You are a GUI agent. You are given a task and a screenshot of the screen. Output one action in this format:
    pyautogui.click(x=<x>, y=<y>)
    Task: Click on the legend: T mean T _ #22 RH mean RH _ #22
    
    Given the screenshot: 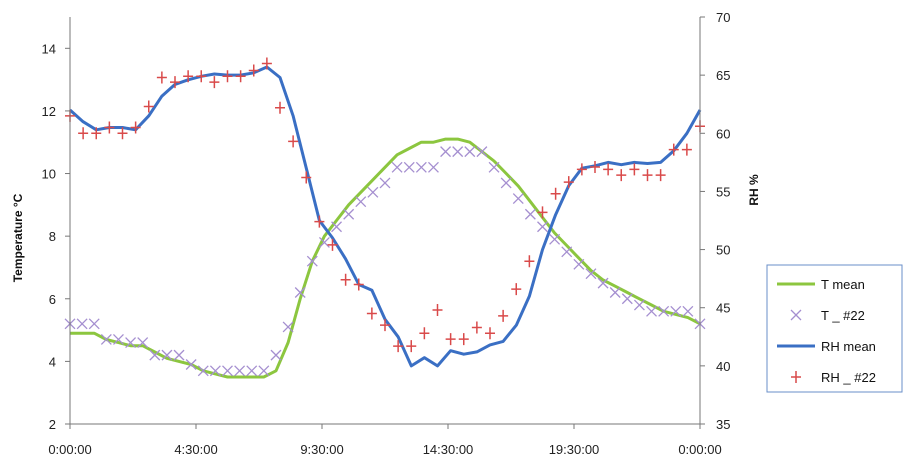 What is the action you would take?
    pyautogui.click(x=834, y=328)
    